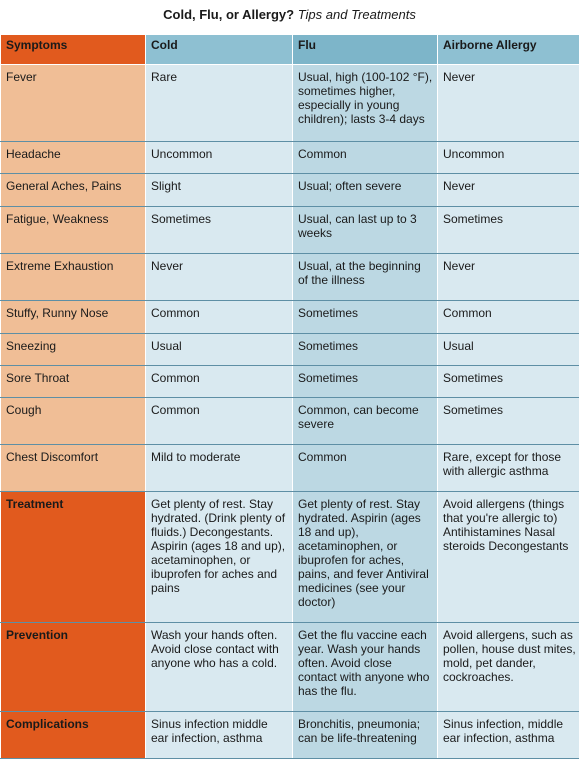  I want to click on flu-cell: Usual; often severe, so click(365, 190).